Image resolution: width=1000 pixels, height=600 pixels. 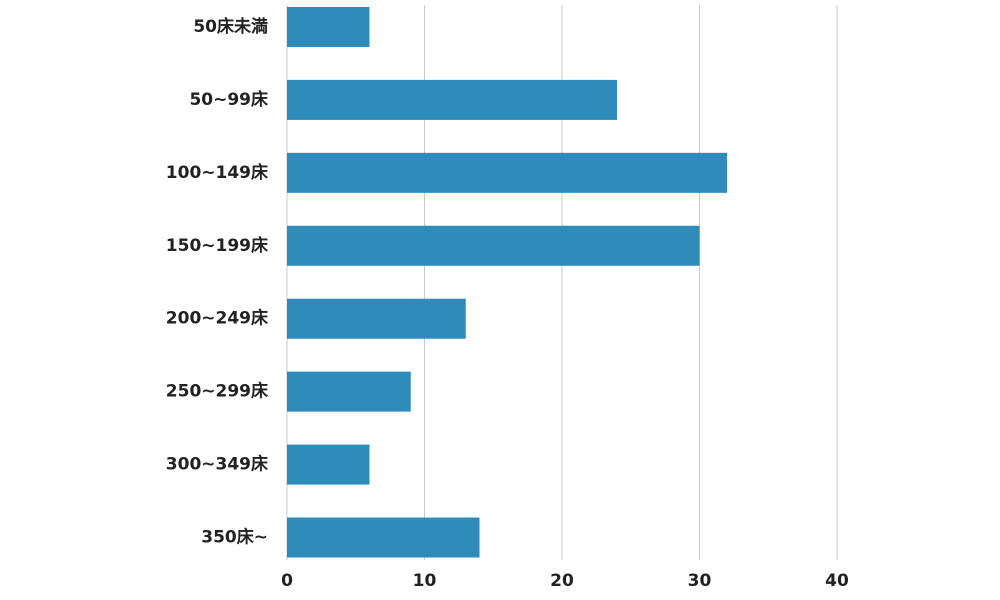 What do you see at coordinates (562, 581) in the screenshot?
I see `x-tick-label: 20` at bounding box center [562, 581].